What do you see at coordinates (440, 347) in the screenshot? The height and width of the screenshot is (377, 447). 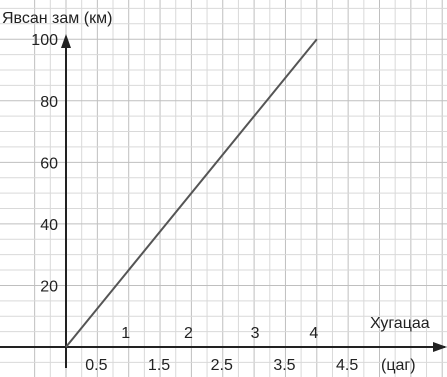 I see `x-axis-arrow-icon` at bounding box center [440, 347].